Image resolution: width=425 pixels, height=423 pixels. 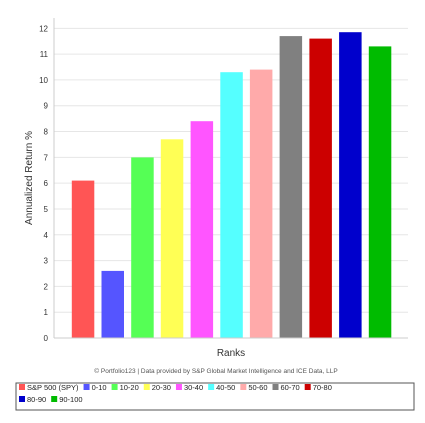 I want to click on legend-label: 50-60, so click(x=257, y=387).